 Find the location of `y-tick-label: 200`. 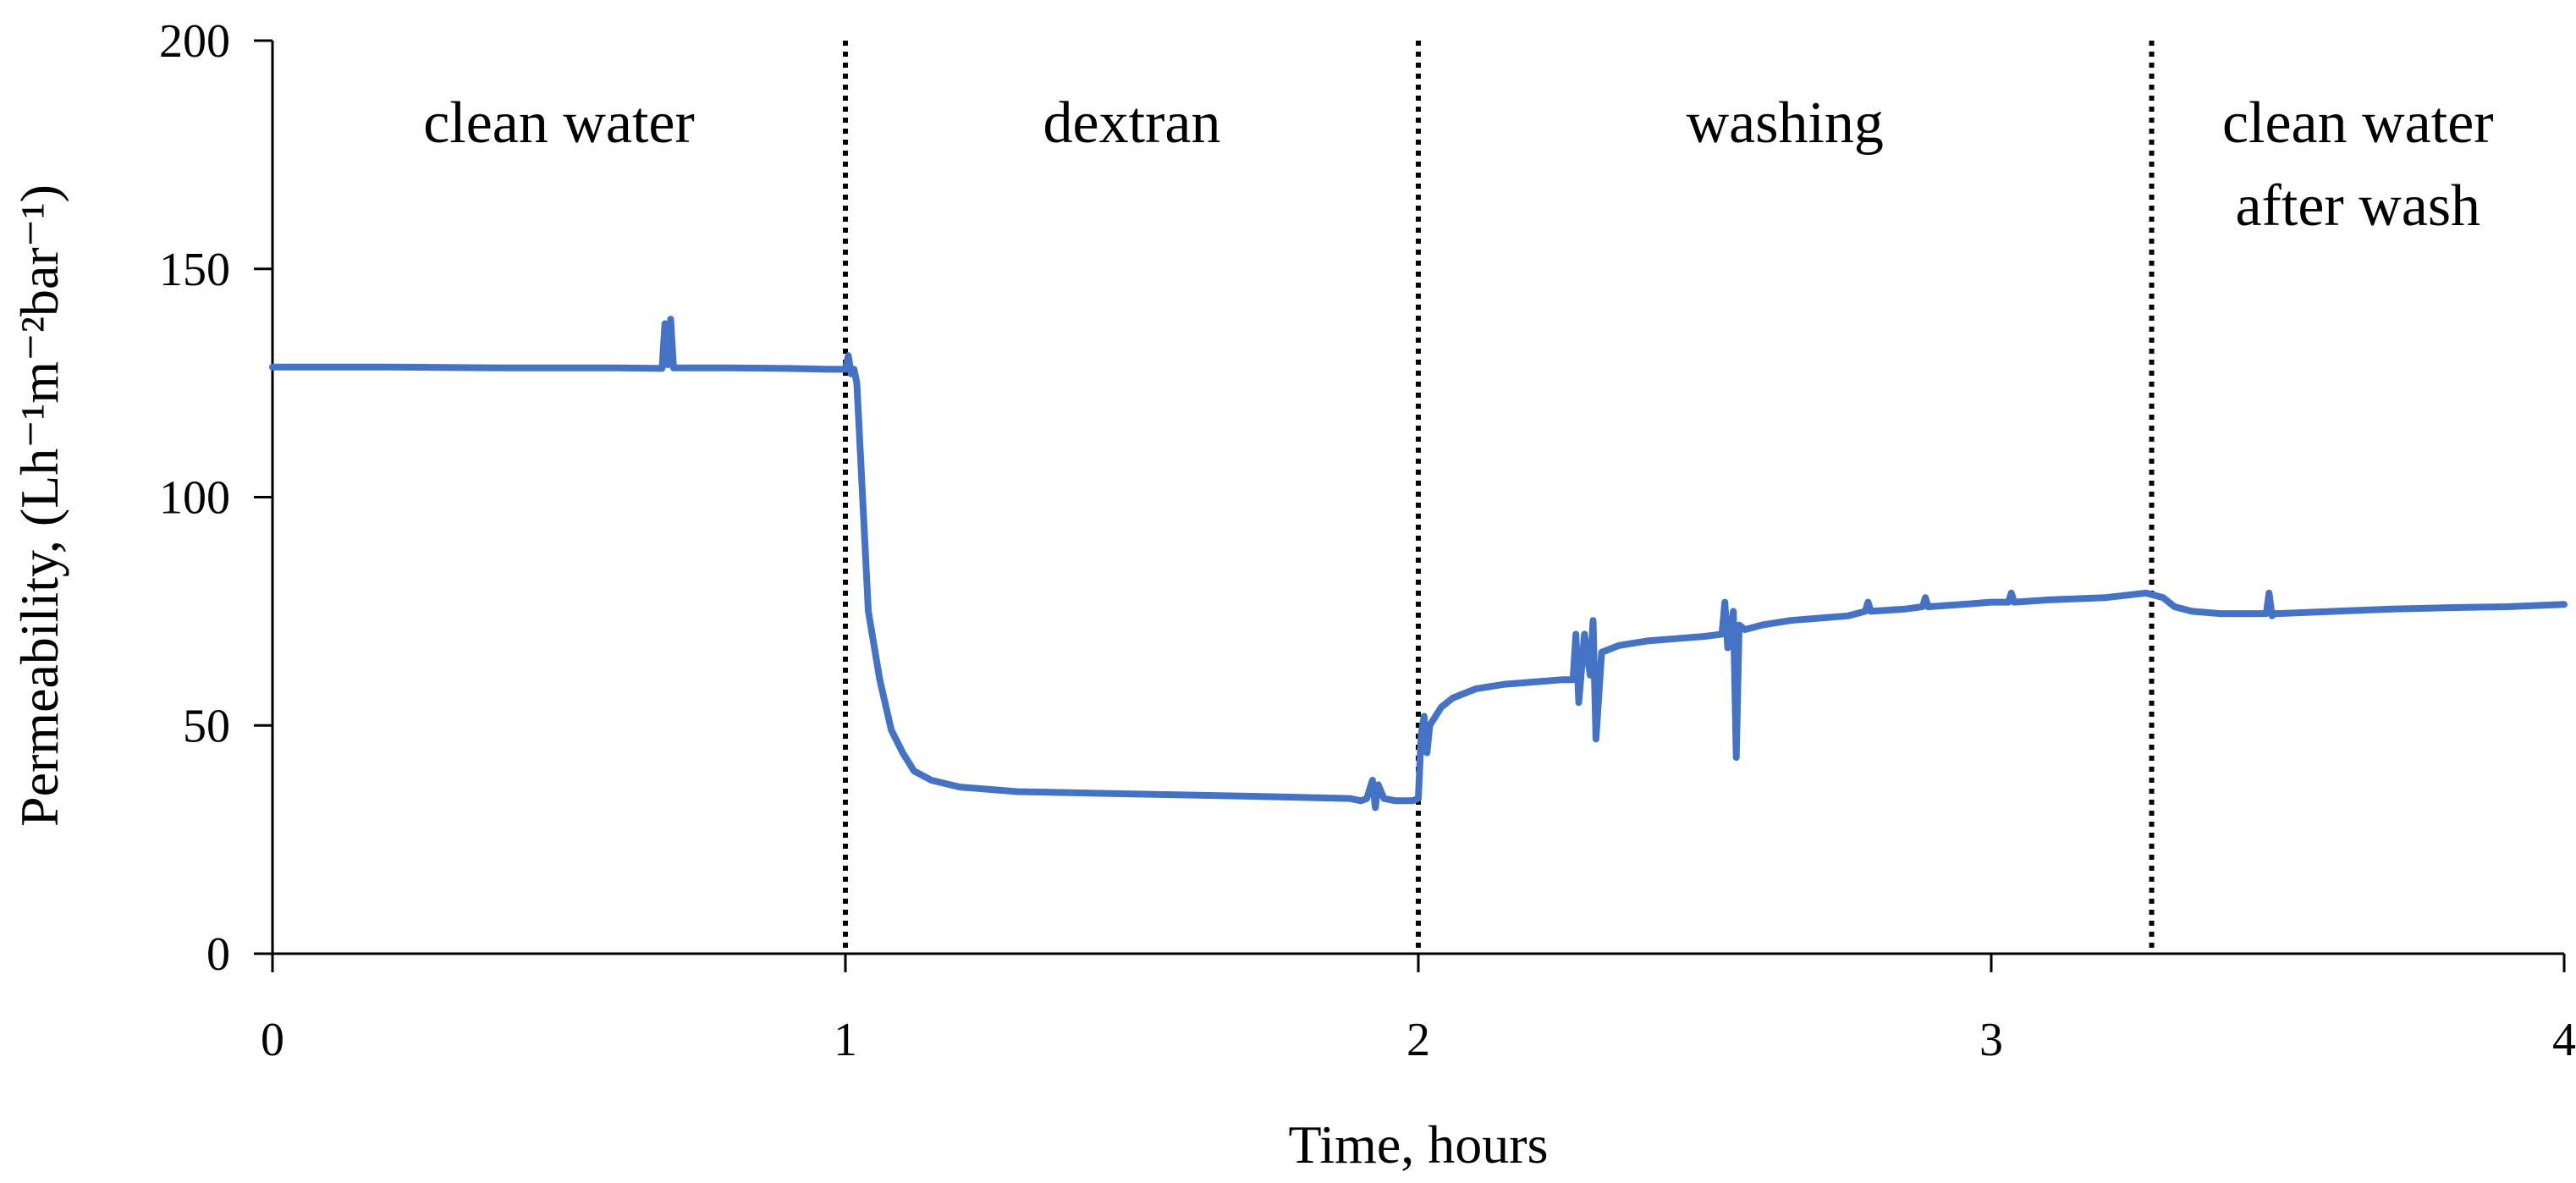

y-tick-label: 200 is located at coordinates (194, 41).